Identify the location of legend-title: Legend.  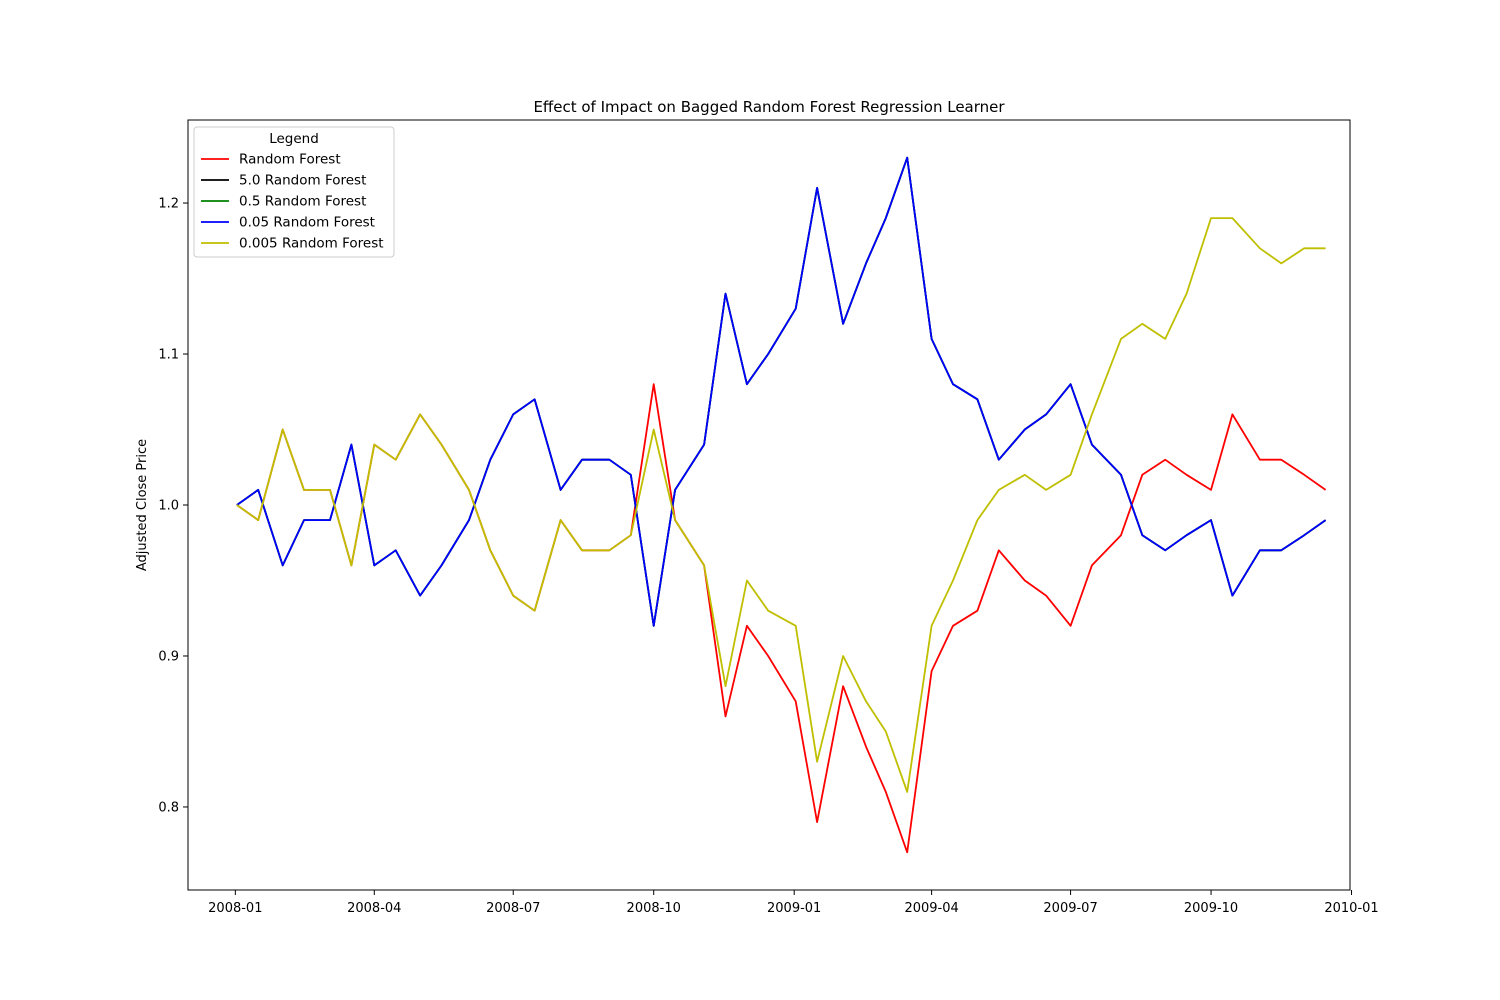
(294, 139).